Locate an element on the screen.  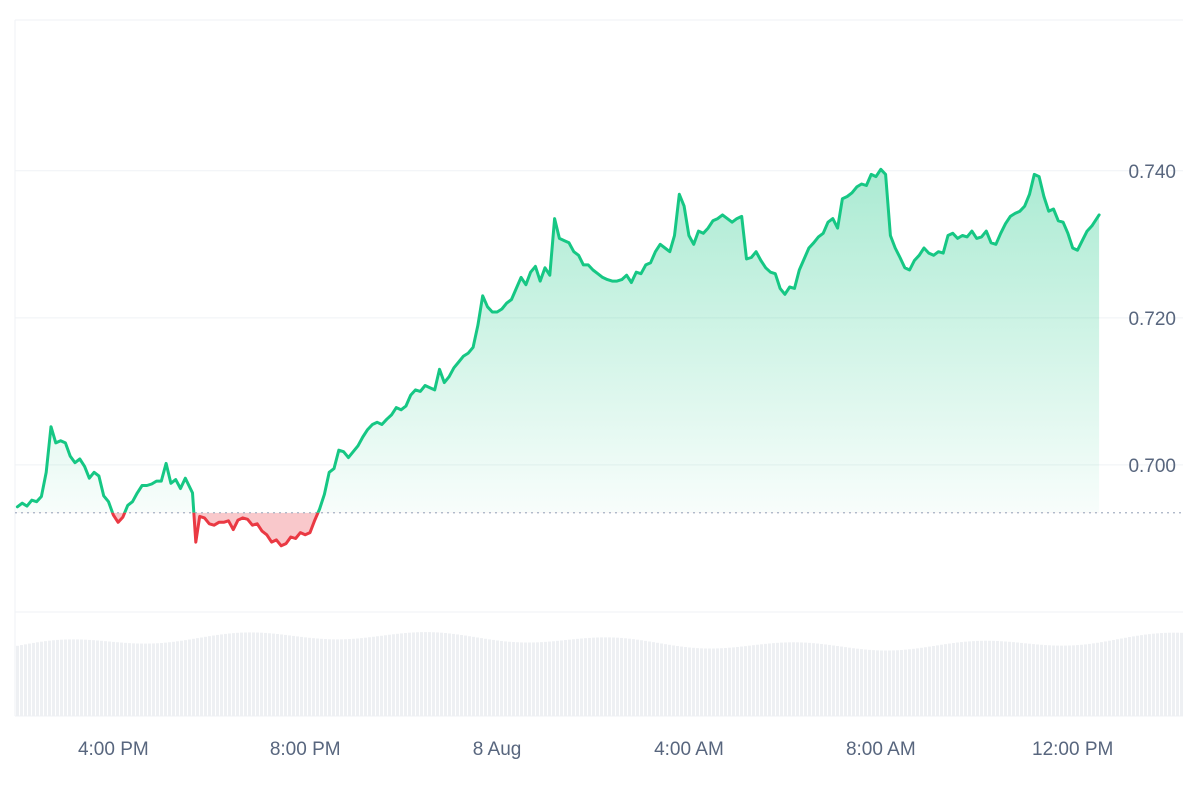
y-tick-label: 0.700 is located at coordinates (1152, 466).